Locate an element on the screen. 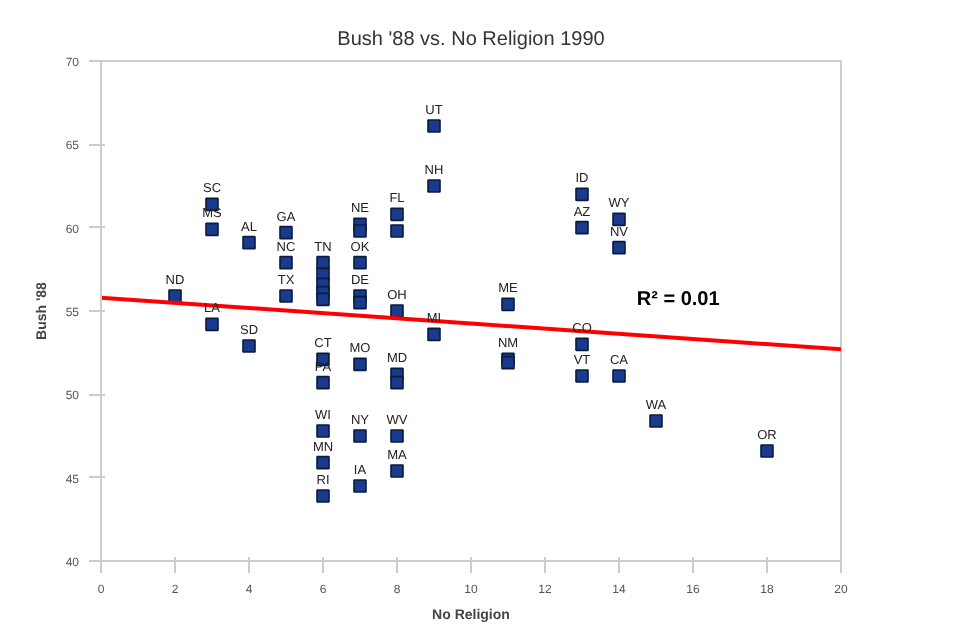 Image resolution: width=960 pixels, height=640 pixels. chart-title: Bush '88 vs. No Religion 1990 is located at coordinates (471, 40).